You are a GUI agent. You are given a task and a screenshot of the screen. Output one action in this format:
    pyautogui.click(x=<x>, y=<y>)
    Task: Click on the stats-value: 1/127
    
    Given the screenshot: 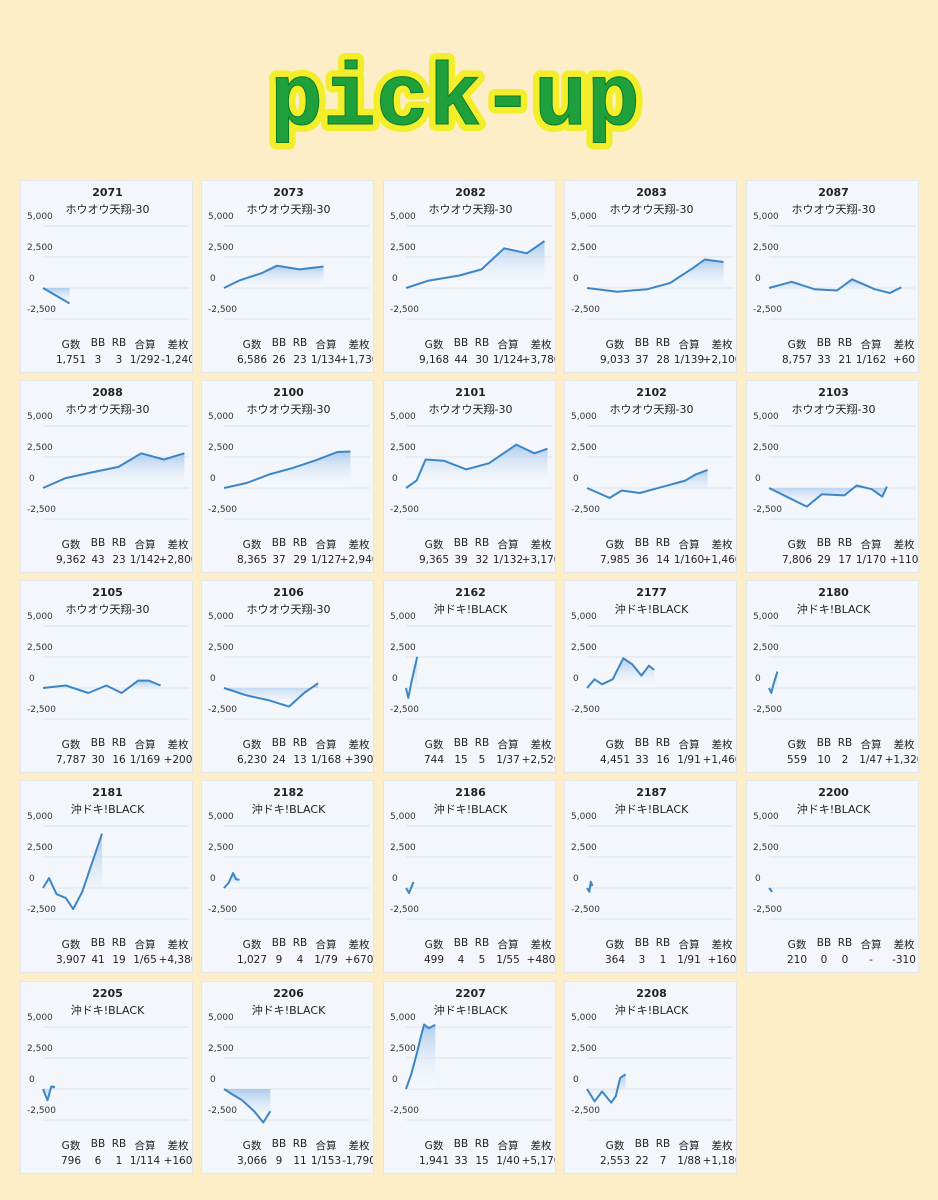 What is the action you would take?
    pyautogui.click(x=326, y=560)
    